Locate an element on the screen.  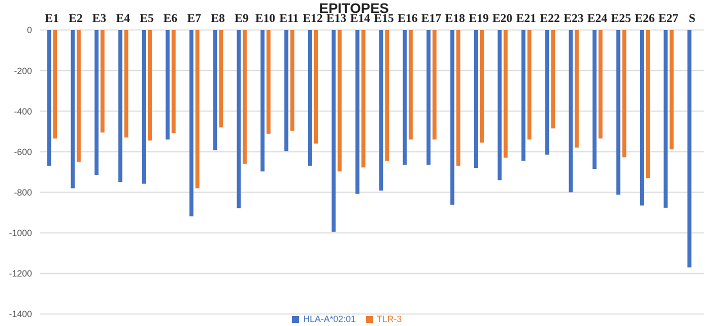
y-tick-label: -1200 is located at coordinates (20, 273).